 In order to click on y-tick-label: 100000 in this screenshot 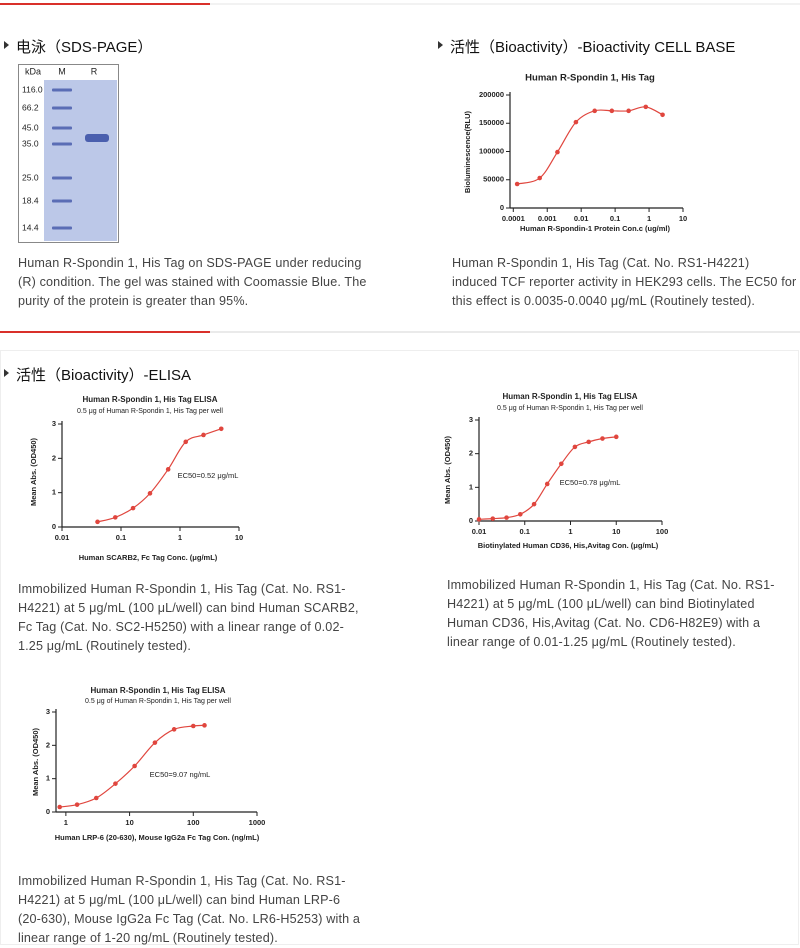, I will do `click(491, 150)`.